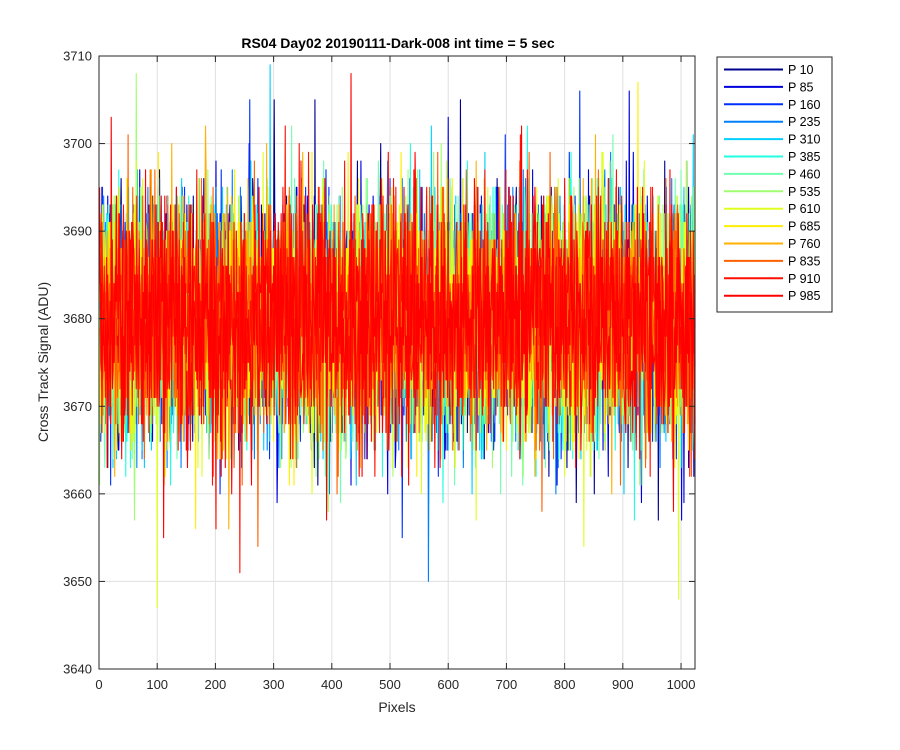  Describe the element at coordinates (98, 684) in the screenshot. I see `x-tick-label: 0` at that location.